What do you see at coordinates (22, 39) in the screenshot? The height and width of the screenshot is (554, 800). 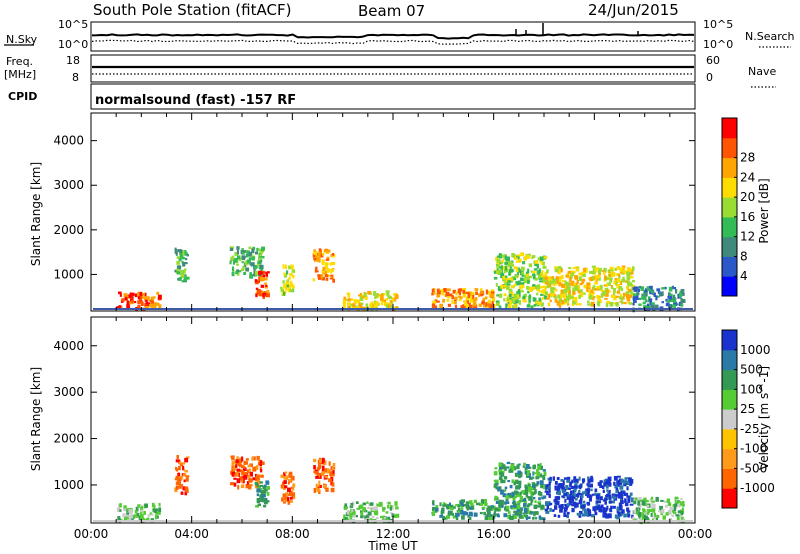 I see `nsky-label: N.Sky` at bounding box center [22, 39].